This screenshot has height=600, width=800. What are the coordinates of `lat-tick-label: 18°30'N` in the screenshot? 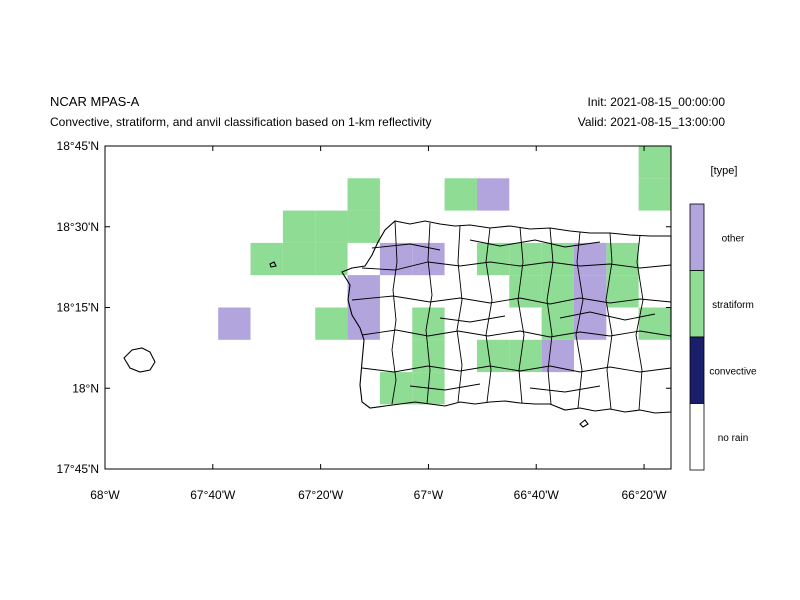 It's located at (78, 227).